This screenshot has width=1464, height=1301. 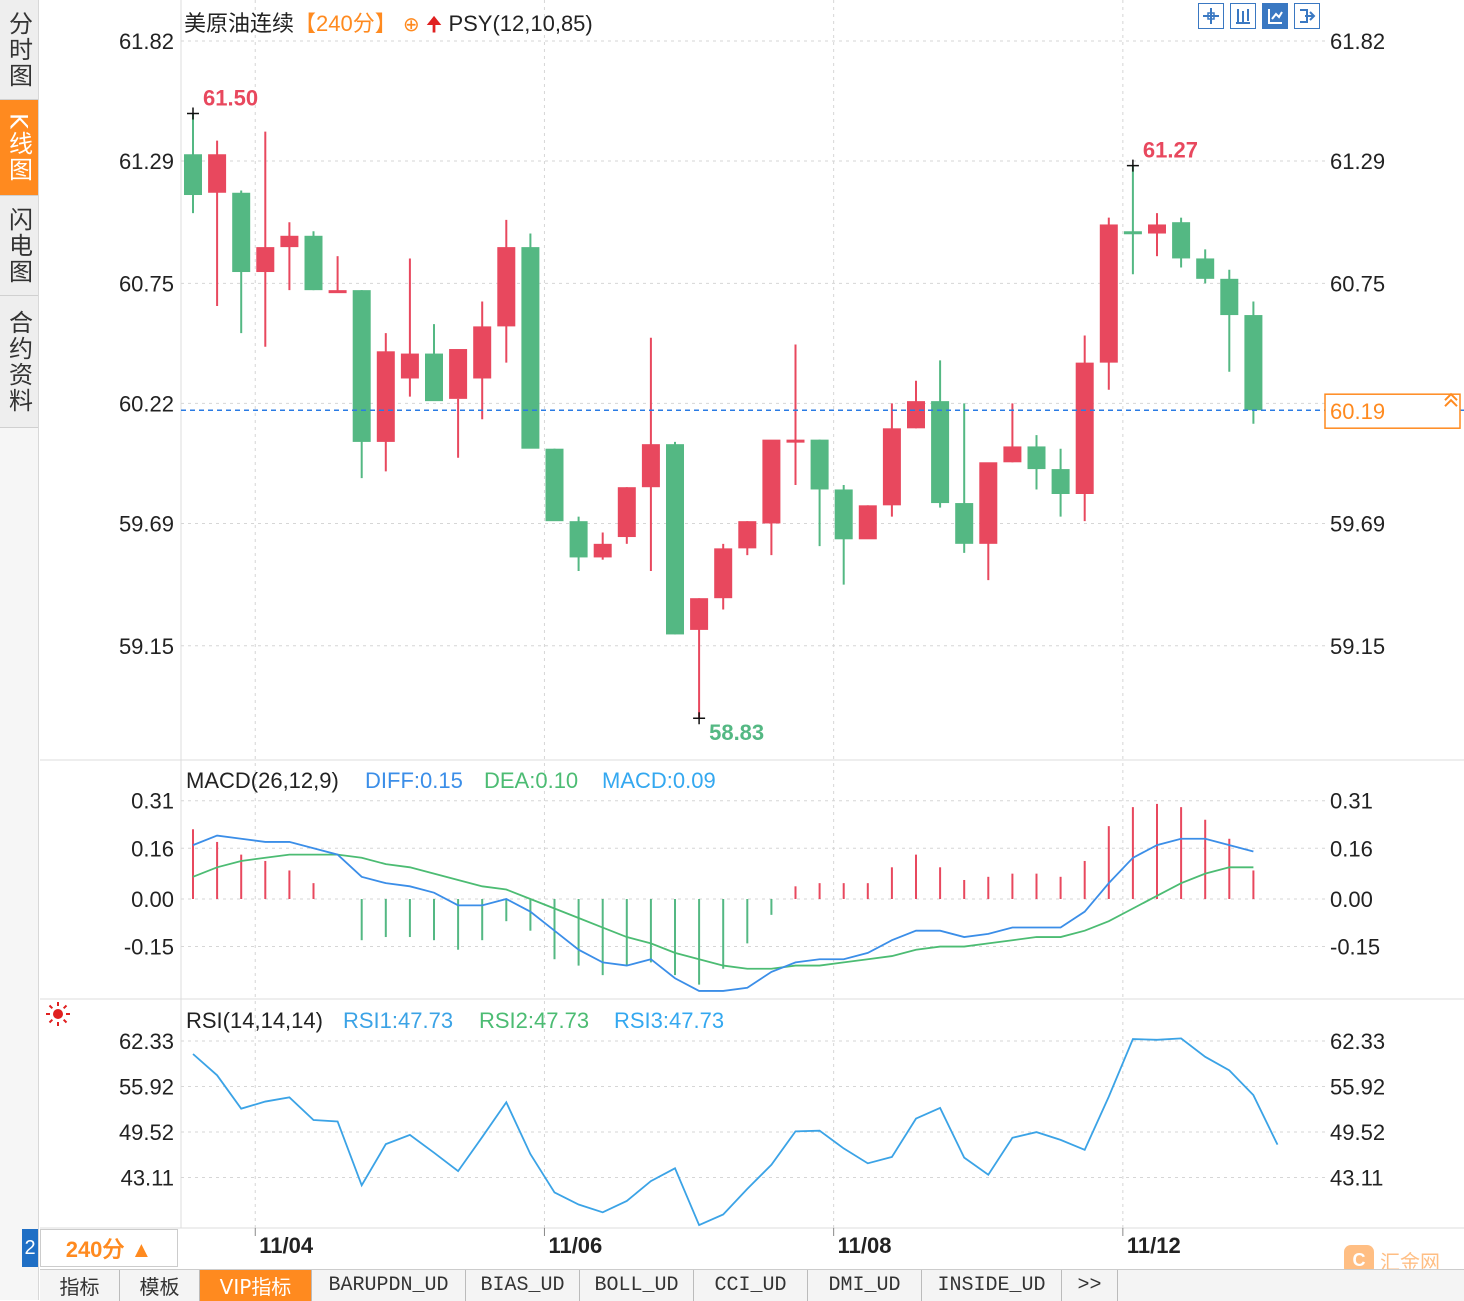 What do you see at coordinates (637, 1285) in the screenshot?
I see `bottom-tab-5: BOLL_UD` at bounding box center [637, 1285].